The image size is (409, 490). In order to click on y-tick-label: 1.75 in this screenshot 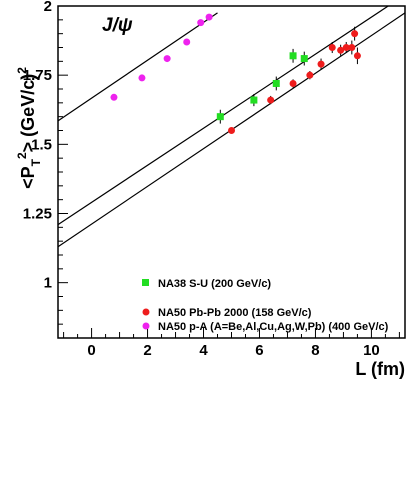, I will do `click(37, 75)`.